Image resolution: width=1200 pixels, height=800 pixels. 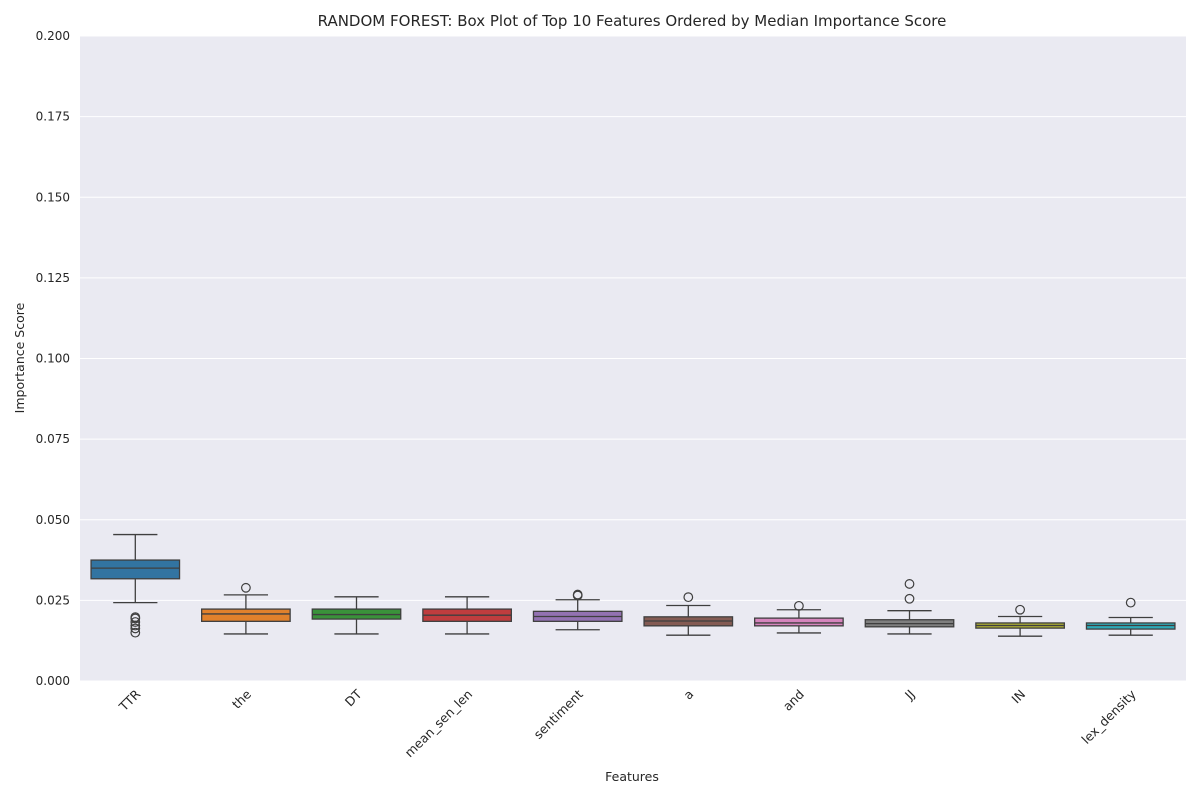 I want to click on y-tick-label: 0.200, so click(x=53, y=36).